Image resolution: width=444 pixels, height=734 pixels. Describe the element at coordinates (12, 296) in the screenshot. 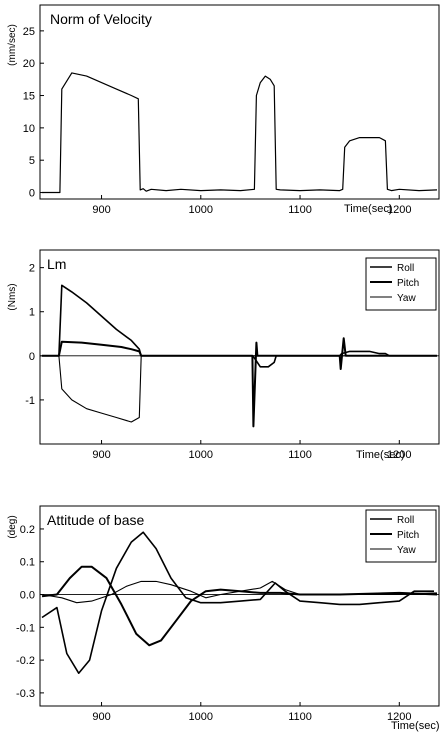

I see `y-axis-label: (Nms)` at that location.